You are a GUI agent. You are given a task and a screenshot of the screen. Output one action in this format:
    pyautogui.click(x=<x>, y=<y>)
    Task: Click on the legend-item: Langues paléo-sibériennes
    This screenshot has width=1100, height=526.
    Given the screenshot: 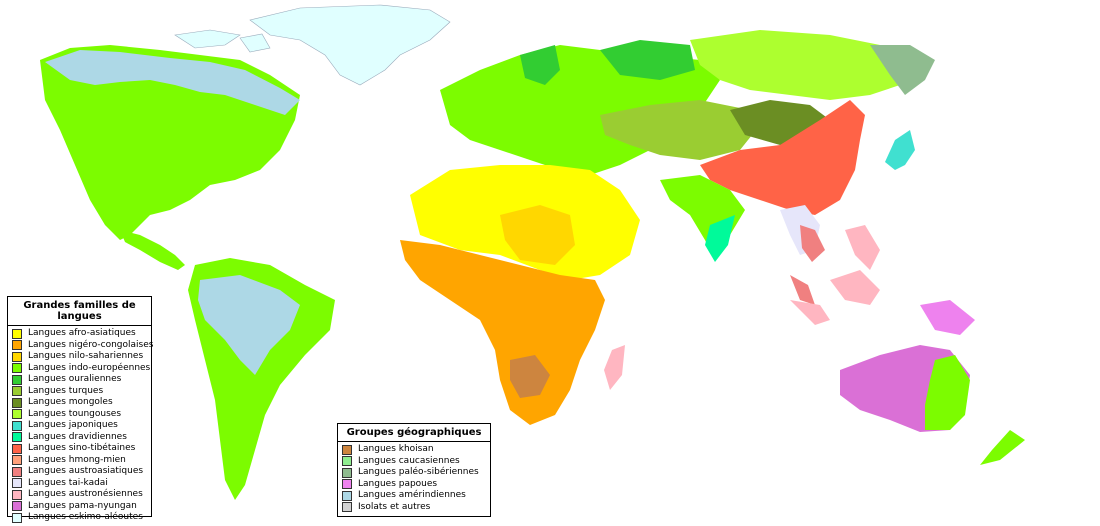 What is the action you would take?
    pyautogui.click(x=416, y=473)
    